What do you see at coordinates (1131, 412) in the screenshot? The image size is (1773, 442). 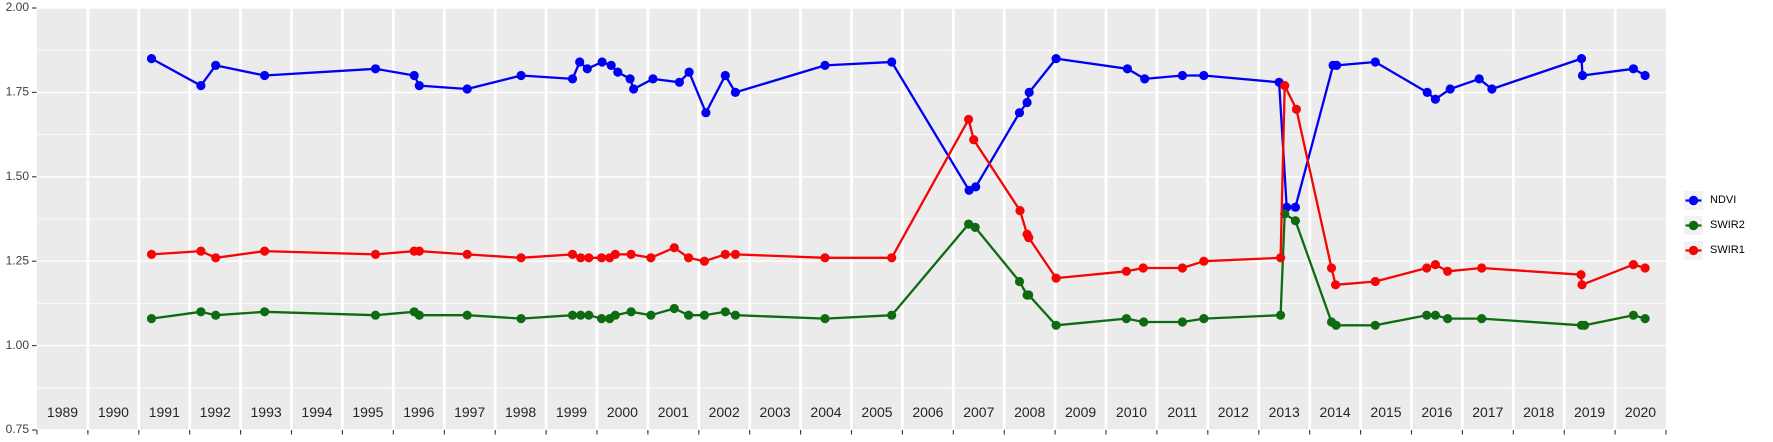 I see `svg-text: 2010` at bounding box center [1131, 412].